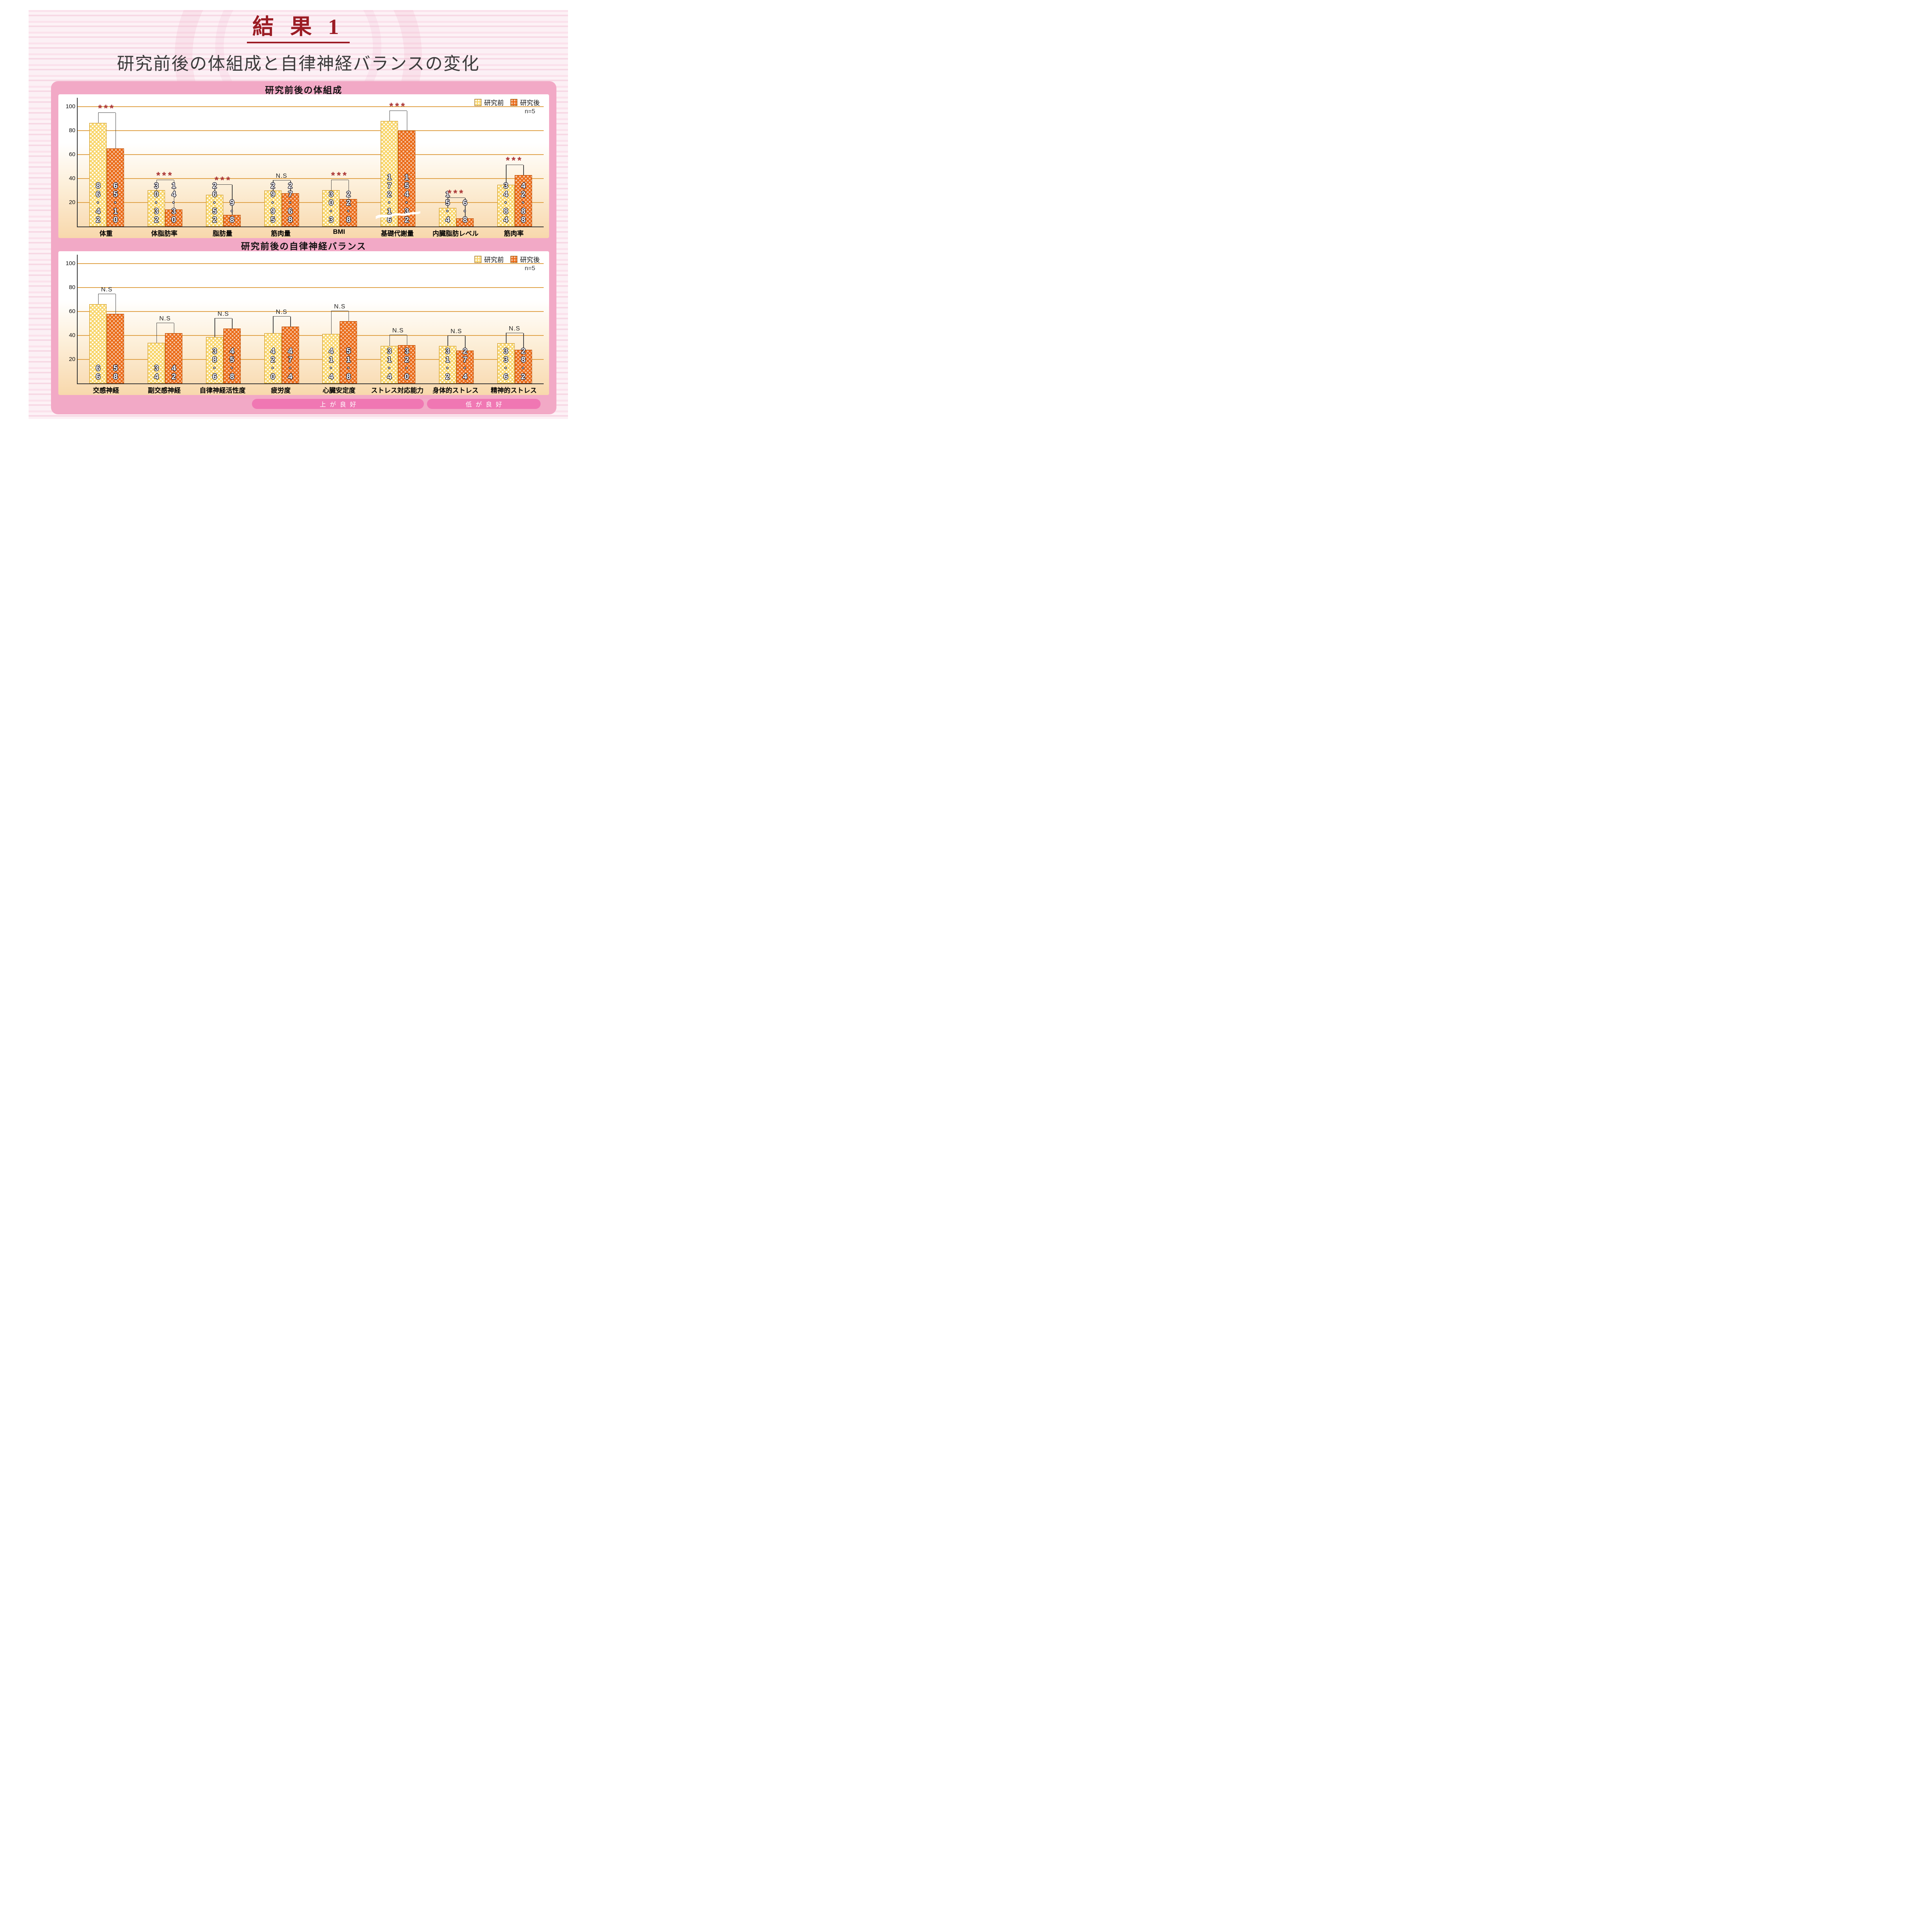 Image resolution: width=1932 pixels, height=1917 pixels. I want to click on note-lower-better-pill: 低が良好, so click(484, 404).